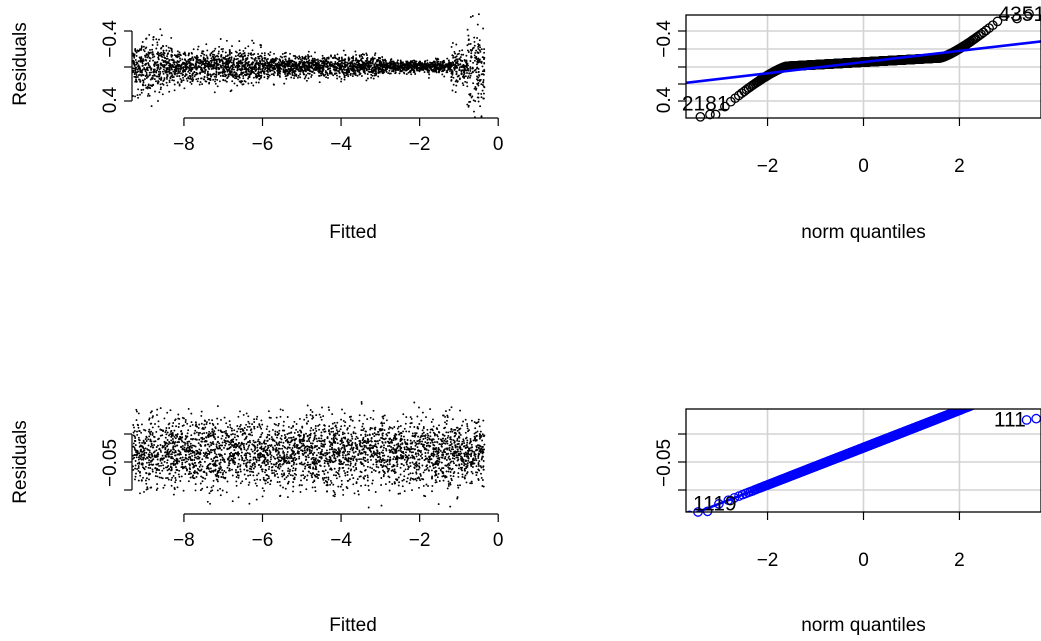 The height and width of the screenshot is (641, 1041). Describe the element at coordinates (859, 66) in the screenshot. I see `qq-points` at that location.